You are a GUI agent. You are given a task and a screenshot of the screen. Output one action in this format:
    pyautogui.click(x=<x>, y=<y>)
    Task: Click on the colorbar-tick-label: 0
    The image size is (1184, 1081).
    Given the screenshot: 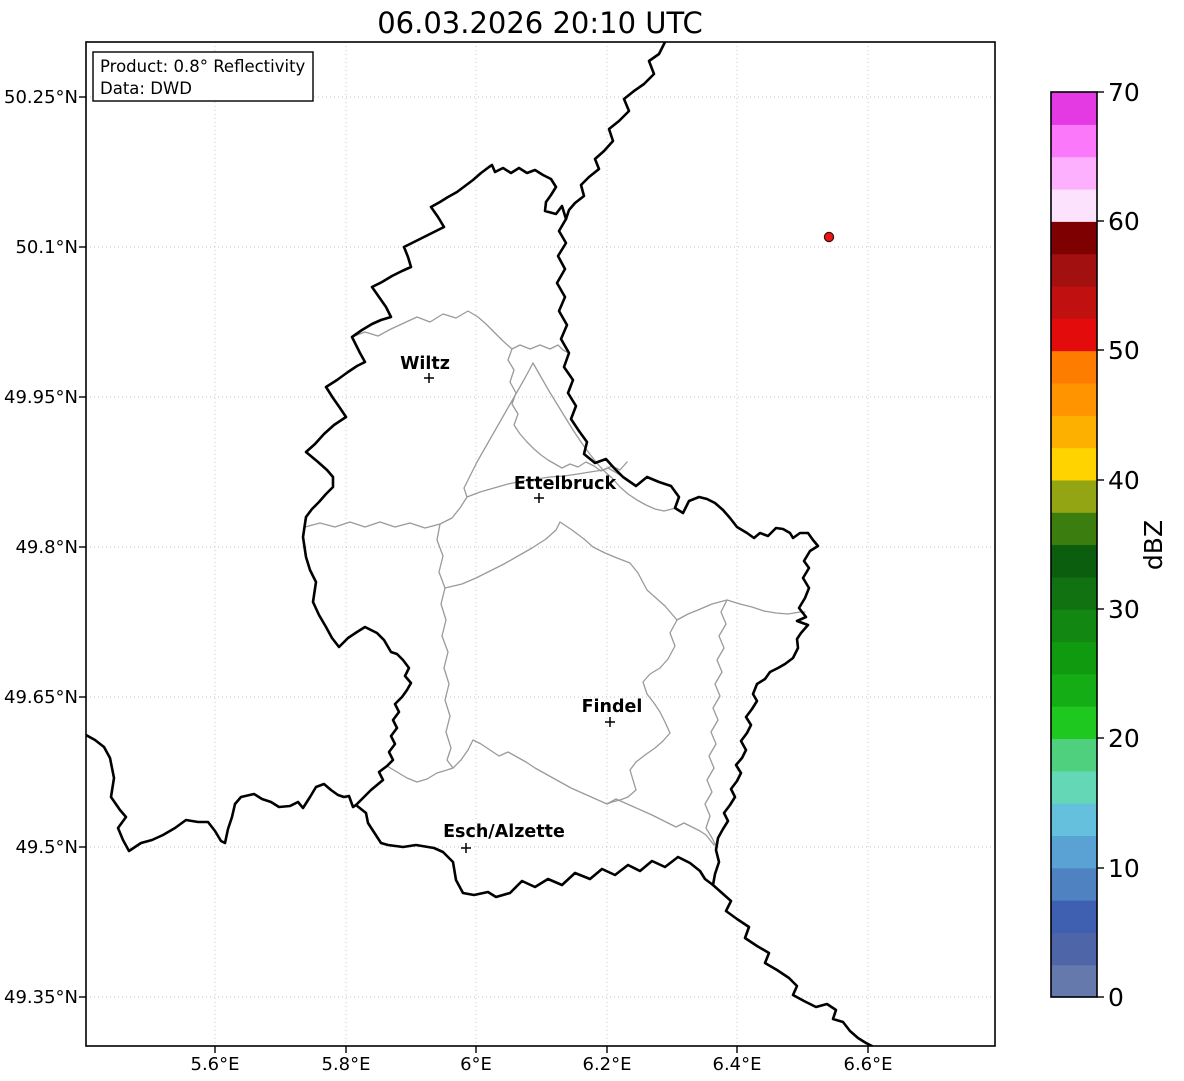 What is the action you would take?
    pyautogui.click(x=1116, y=997)
    